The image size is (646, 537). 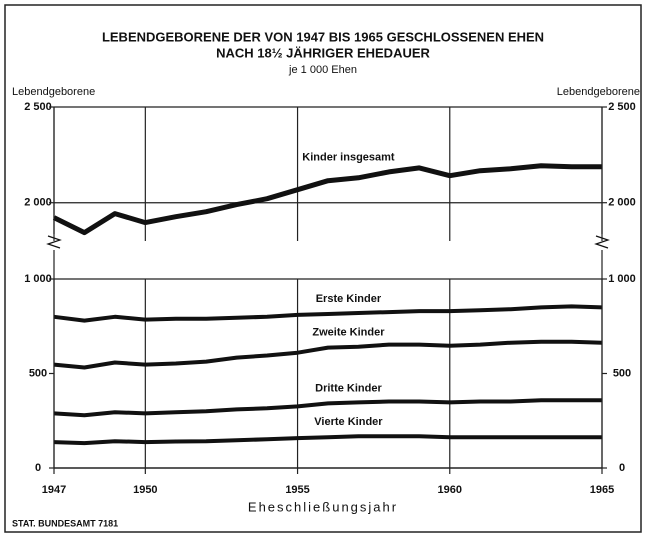 What do you see at coordinates (297, 490) in the screenshot?
I see `x-tick-label: 1955` at bounding box center [297, 490].